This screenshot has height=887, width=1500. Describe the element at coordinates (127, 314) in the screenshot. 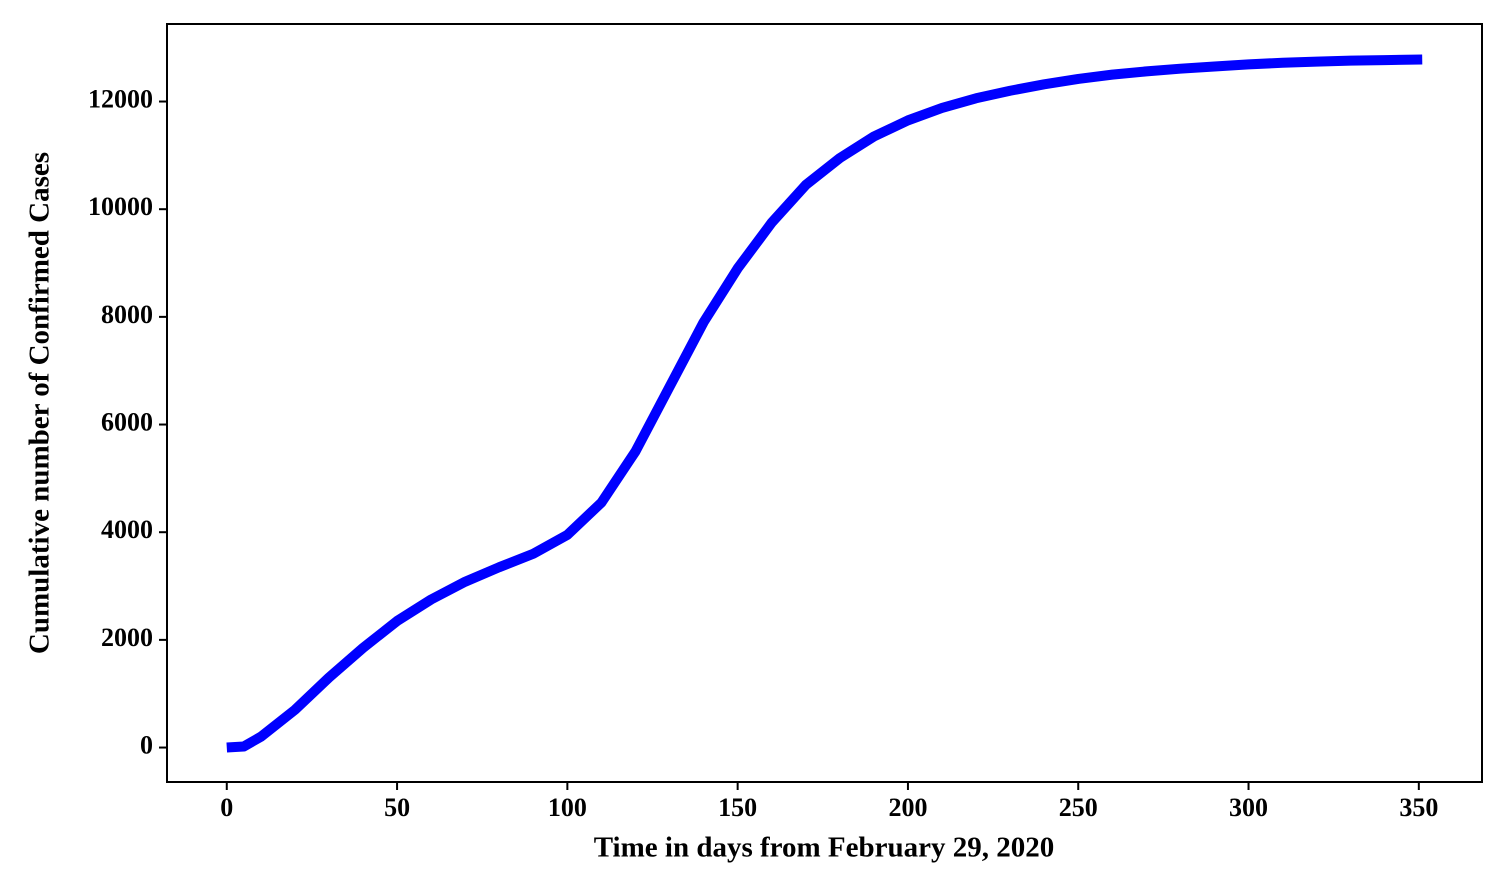

I see `y-tick-label: 8000` at that location.